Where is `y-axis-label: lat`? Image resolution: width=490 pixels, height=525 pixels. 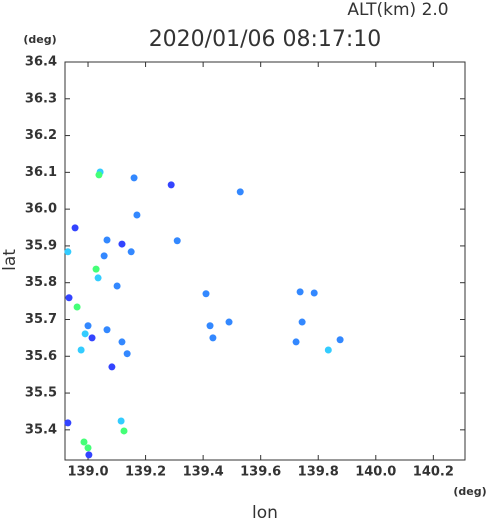
y-axis-label: lat is located at coordinates (10, 260).